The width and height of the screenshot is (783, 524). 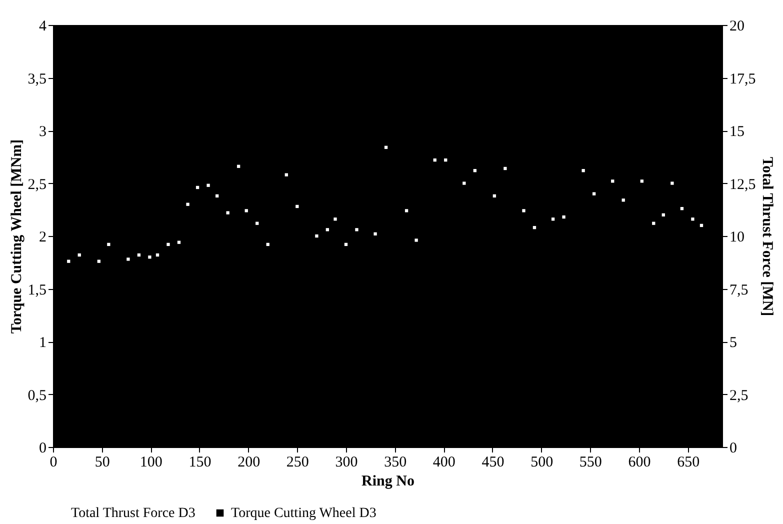 I want to click on y-tick-label: 0,5, so click(x=37, y=396).